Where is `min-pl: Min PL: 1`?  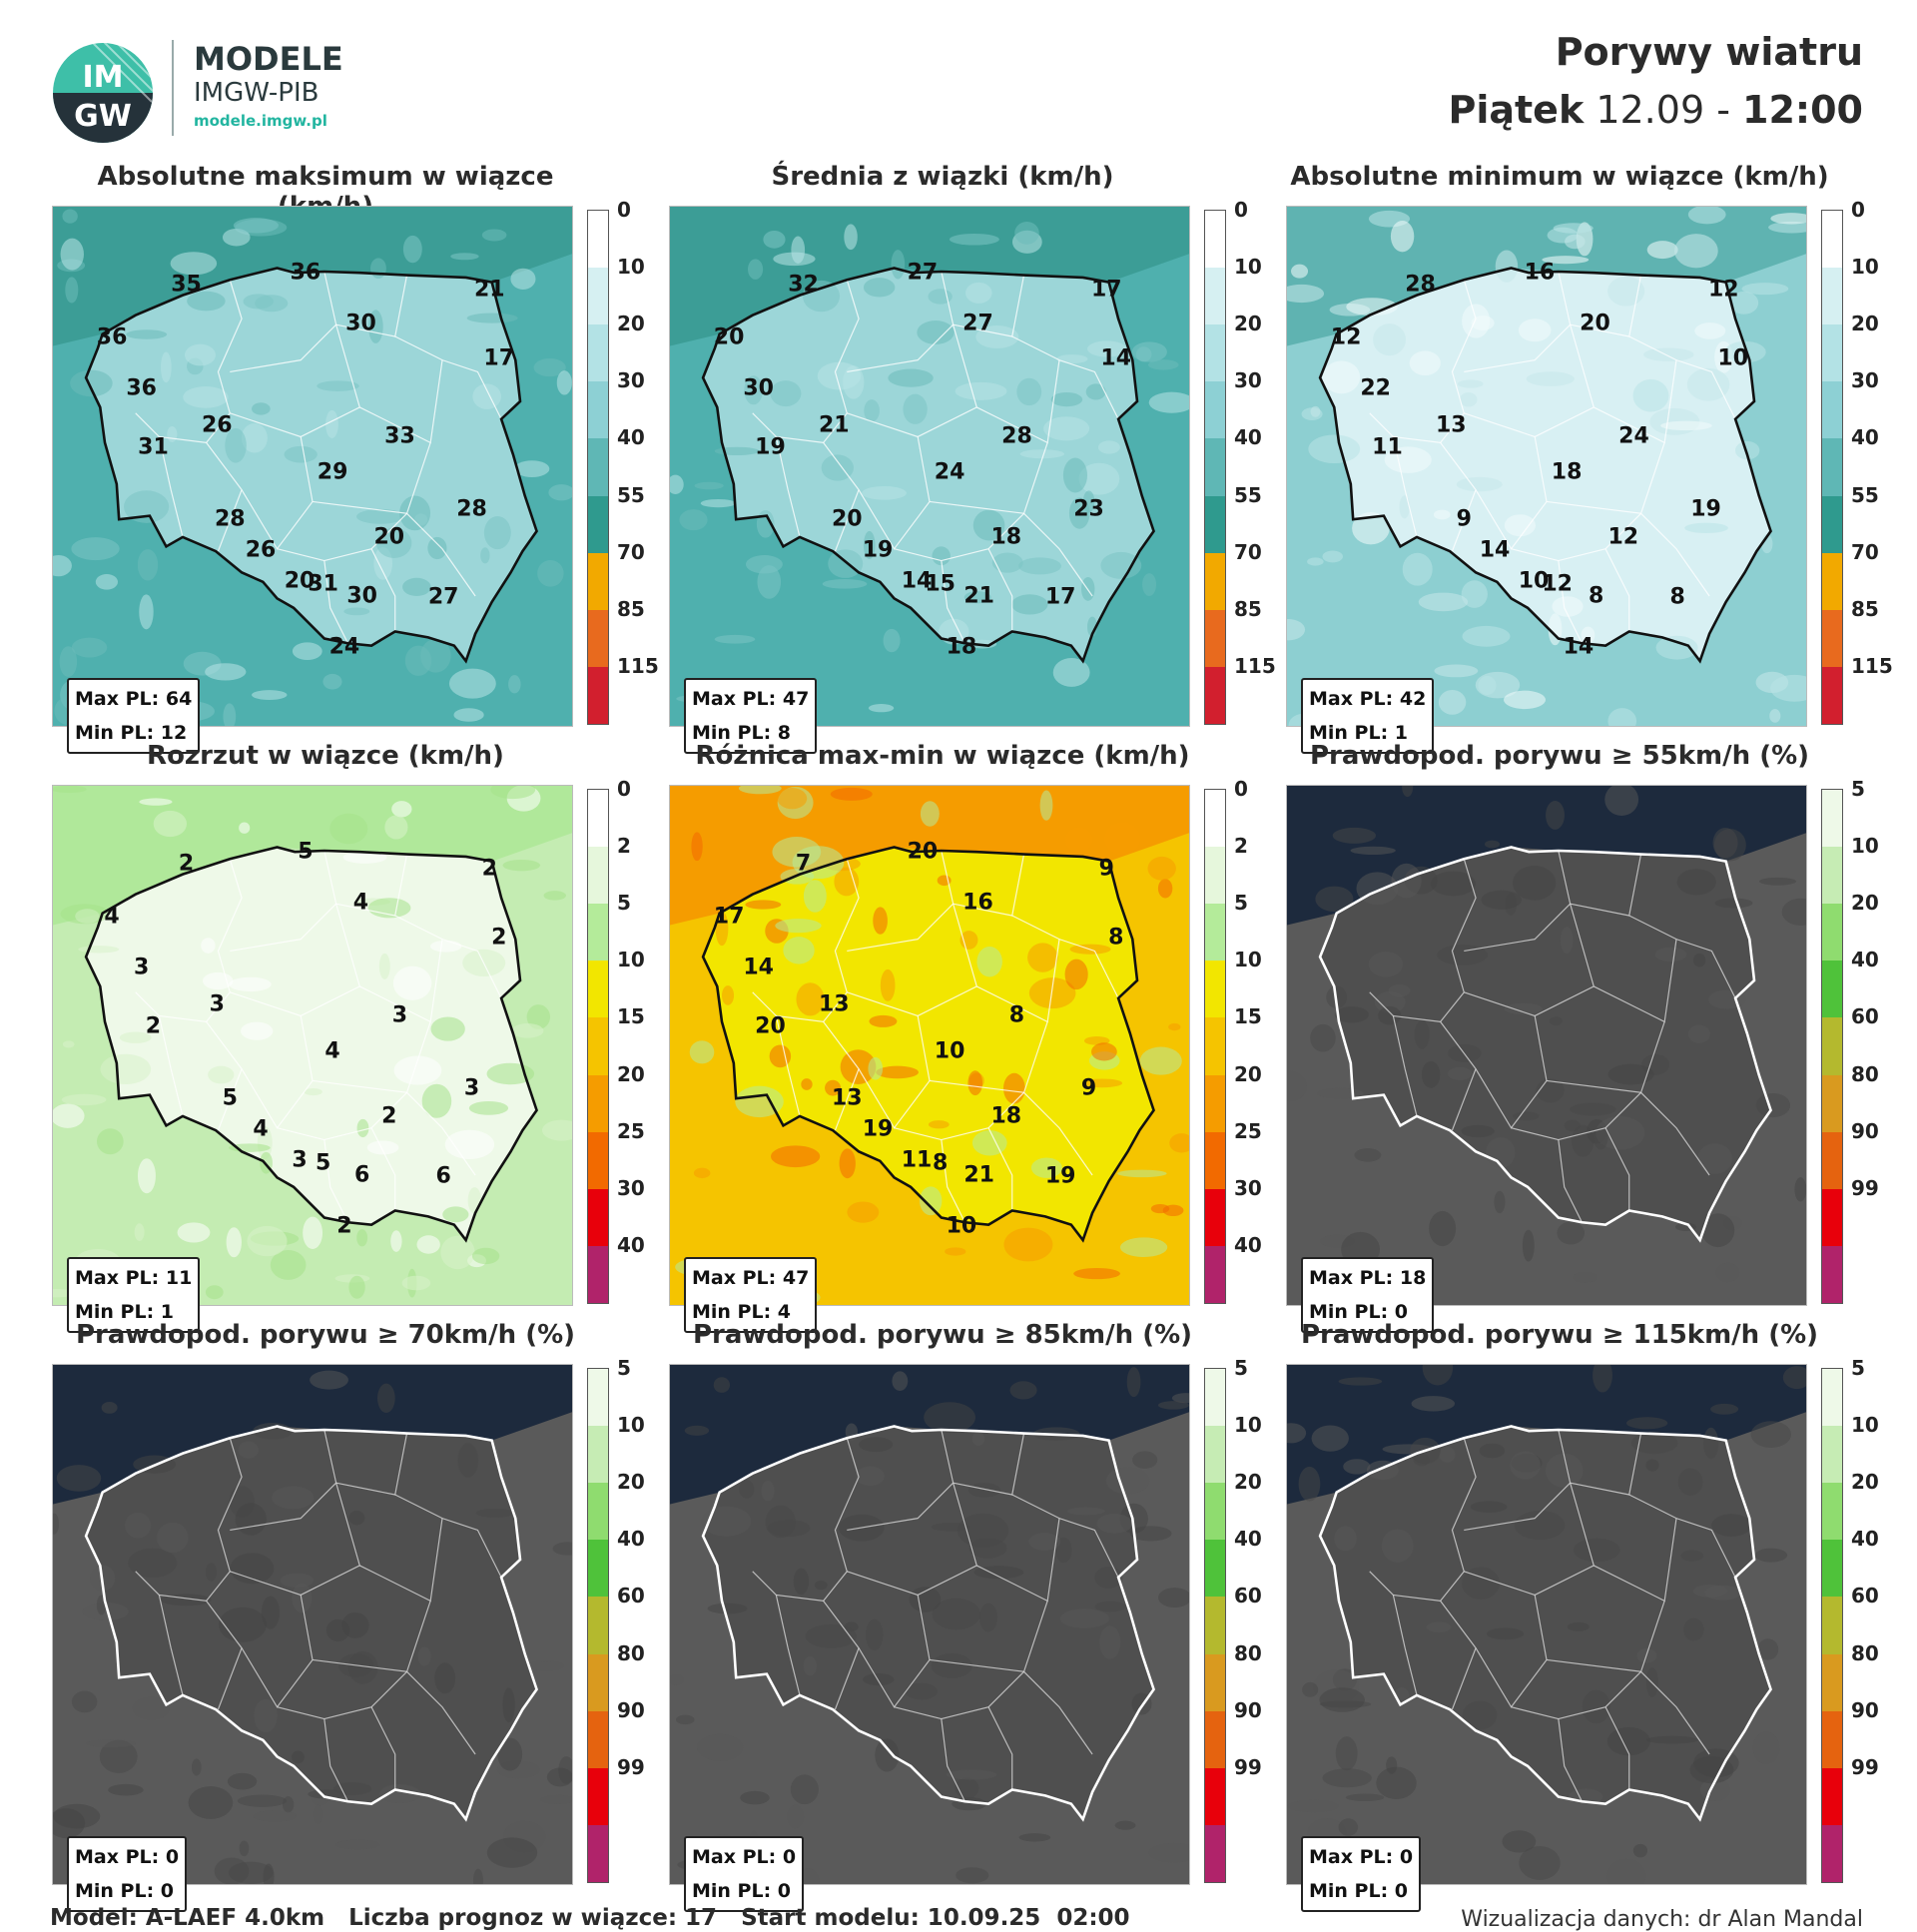
min-pl: Min PL: 1 is located at coordinates (1359, 733).